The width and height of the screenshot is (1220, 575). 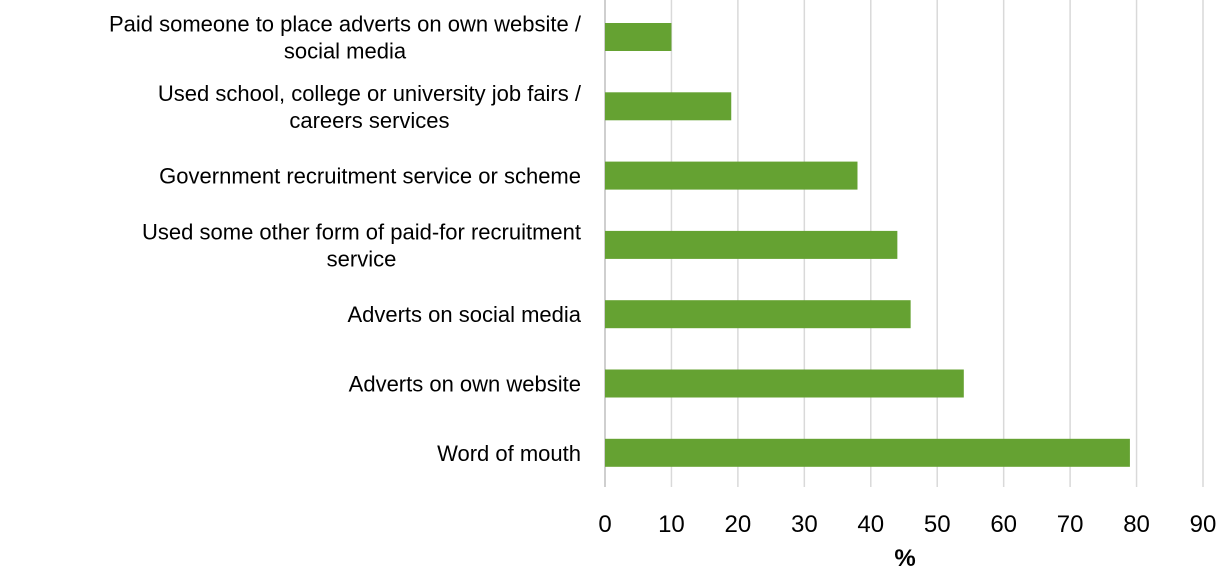 I want to click on category-label: Adverts on own website, so click(x=465, y=384).